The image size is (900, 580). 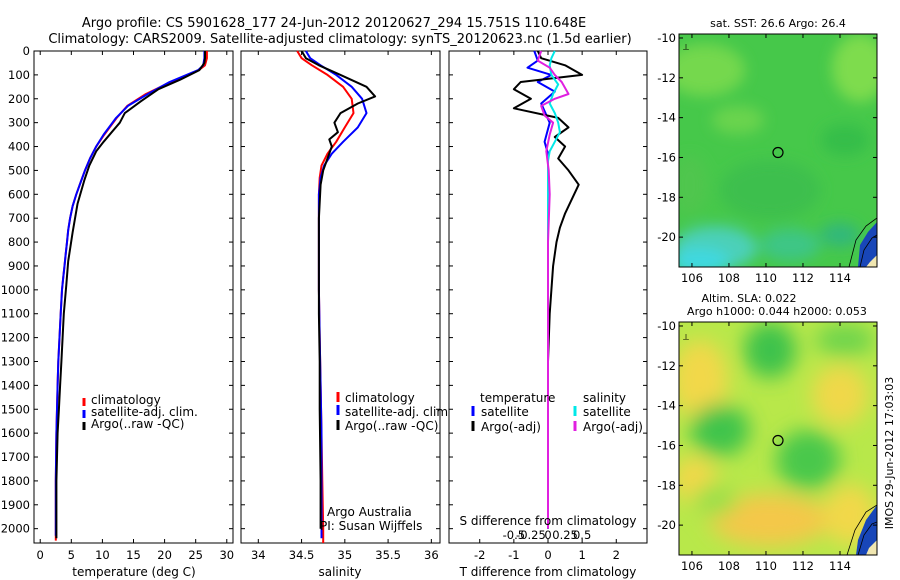 What do you see at coordinates (531, 535) in the screenshot?
I see `x2-tick-label: -0.25` at bounding box center [531, 535].